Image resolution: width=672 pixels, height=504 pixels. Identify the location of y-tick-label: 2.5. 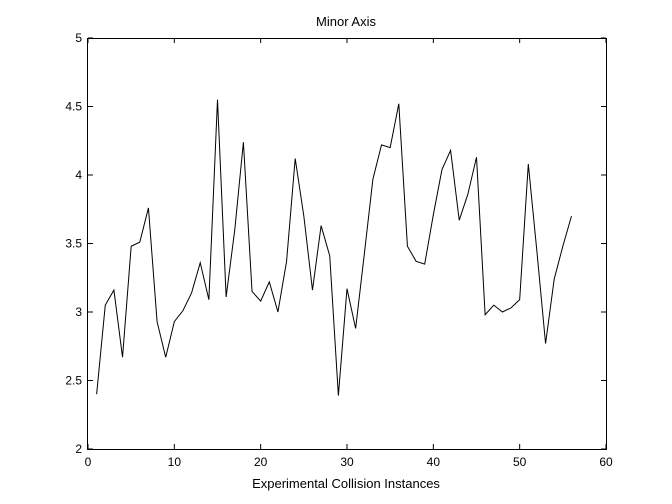
(73, 381).